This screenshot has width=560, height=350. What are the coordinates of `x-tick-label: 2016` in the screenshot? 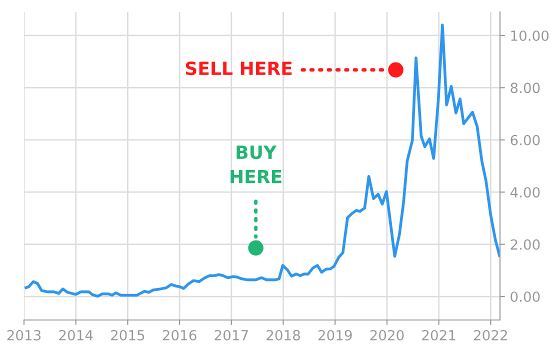 It's located at (179, 335).